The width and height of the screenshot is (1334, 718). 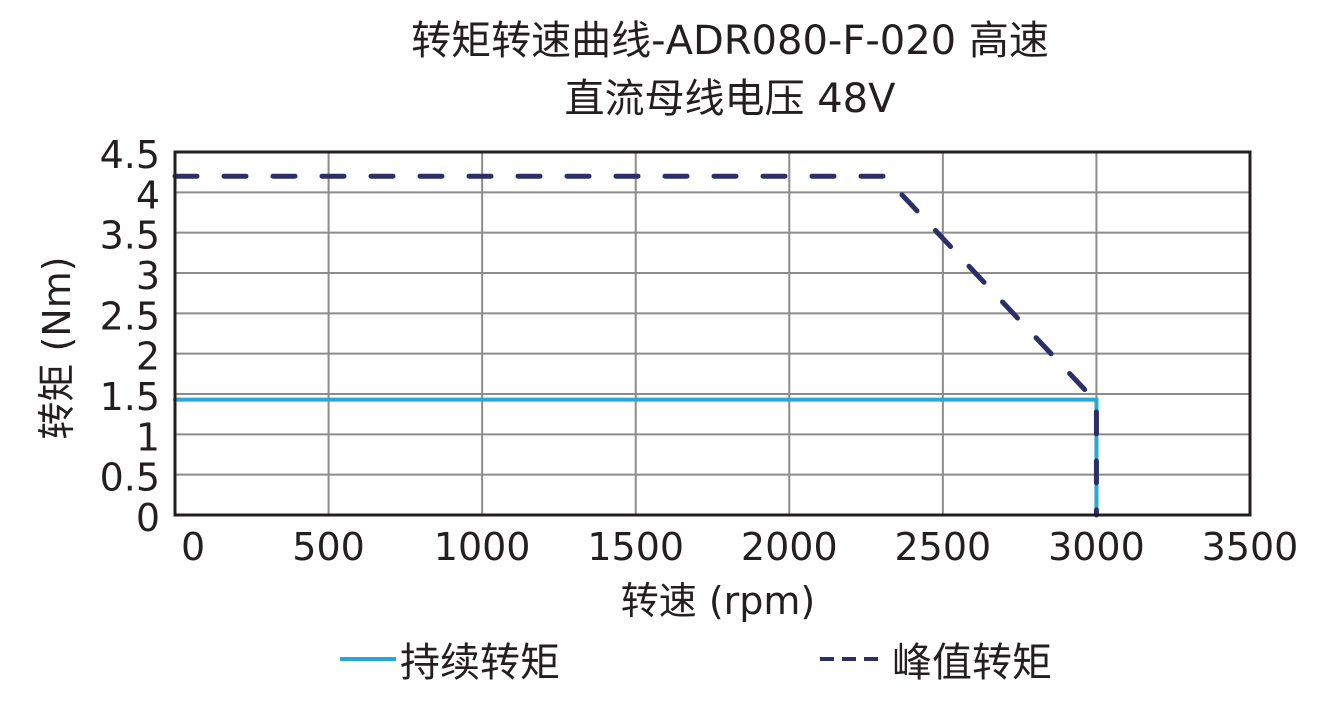 What do you see at coordinates (482, 547) in the screenshot?
I see `x-tick-label: 1000` at bounding box center [482, 547].